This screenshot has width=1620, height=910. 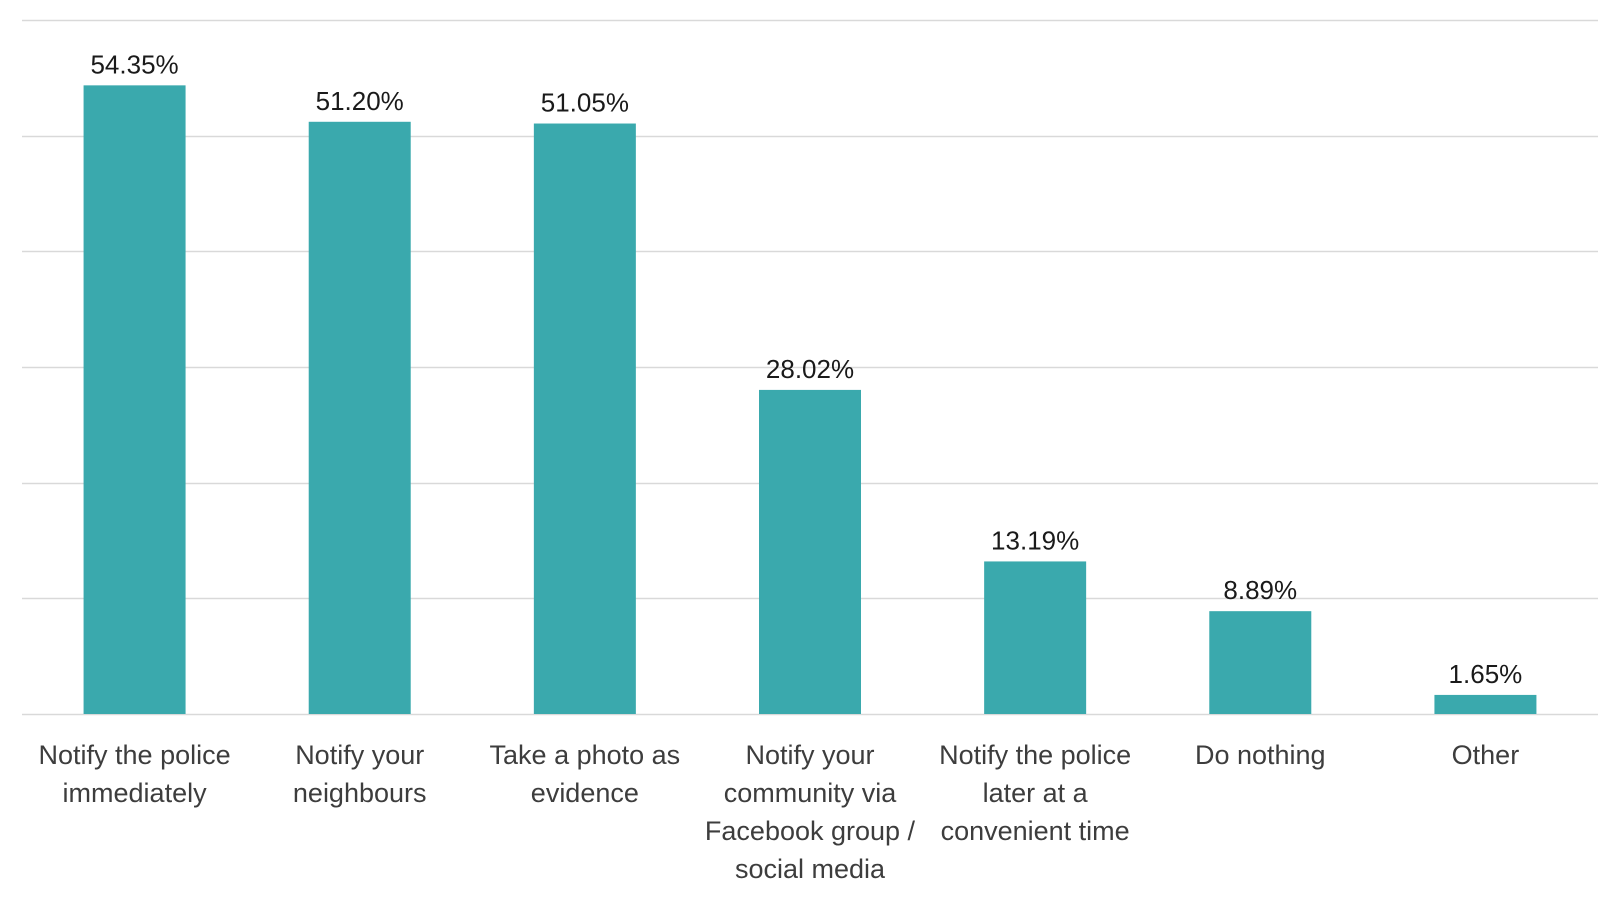 I want to click on data-label: 51.20%, so click(x=360, y=101).